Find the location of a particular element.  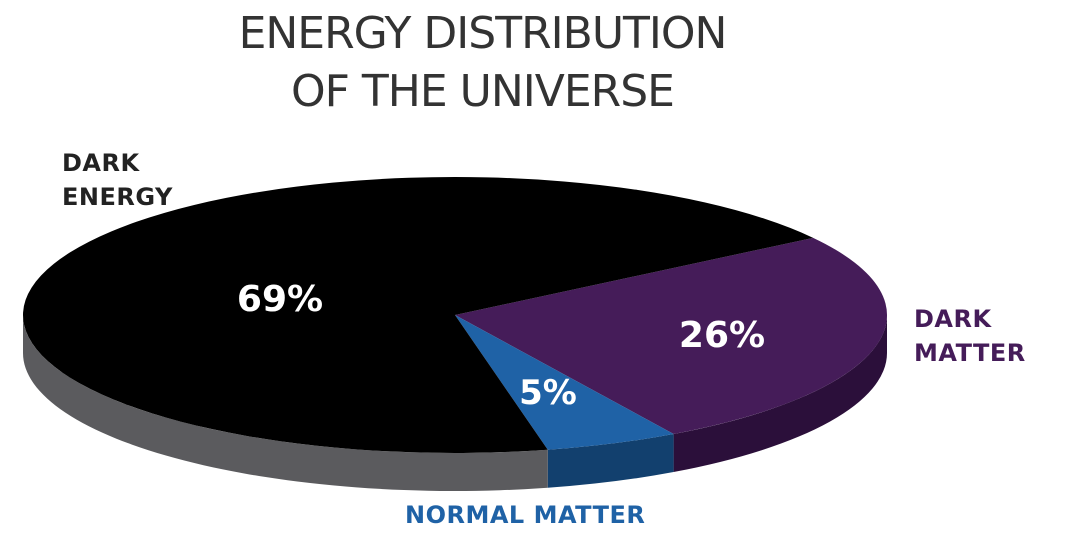

normal-matter-value-label: 5% is located at coordinates (548, 393).